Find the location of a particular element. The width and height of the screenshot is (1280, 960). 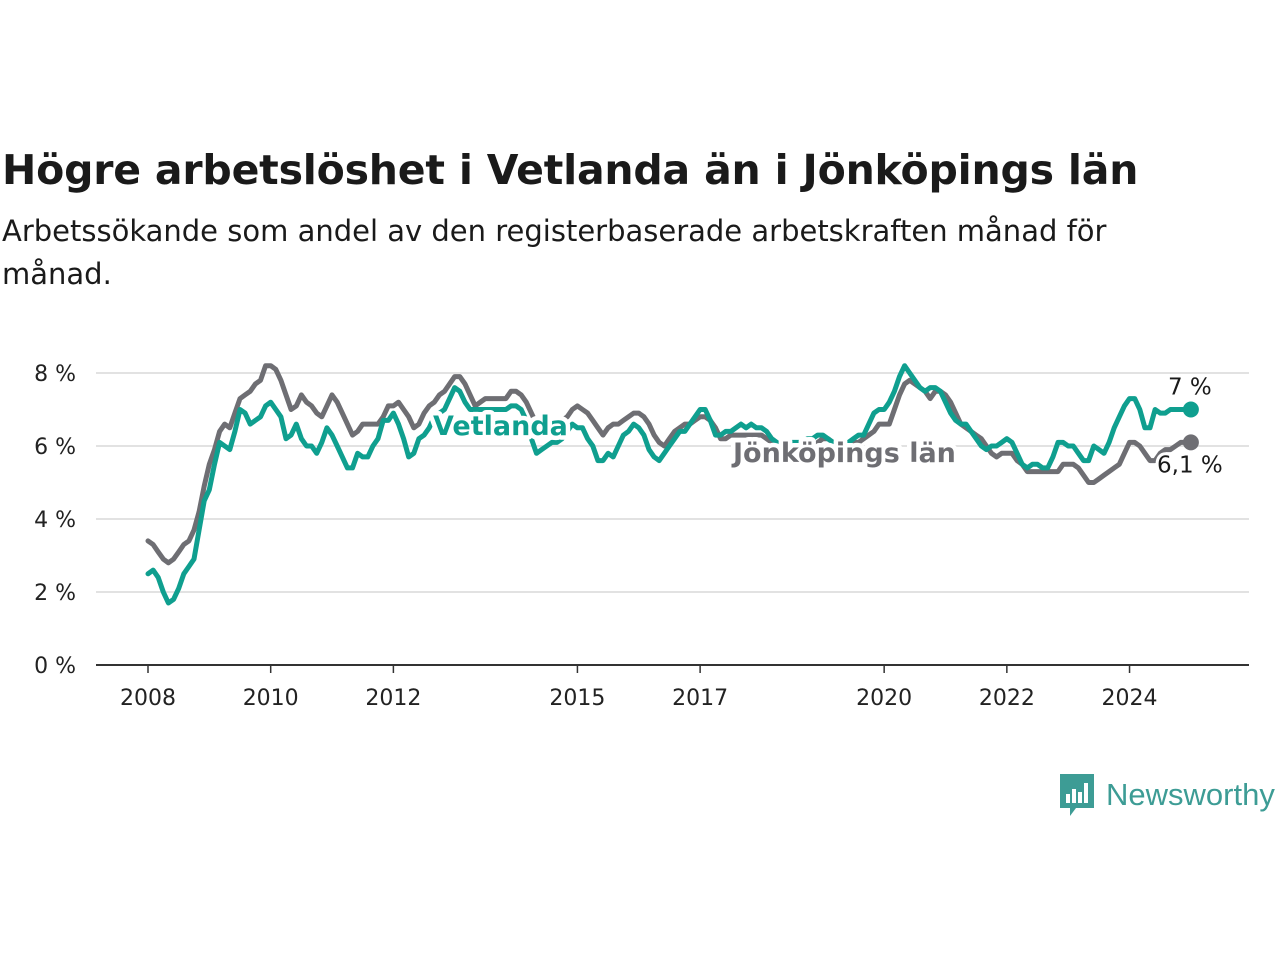

x-tick-label: 2017 is located at coordinates (700, 698).